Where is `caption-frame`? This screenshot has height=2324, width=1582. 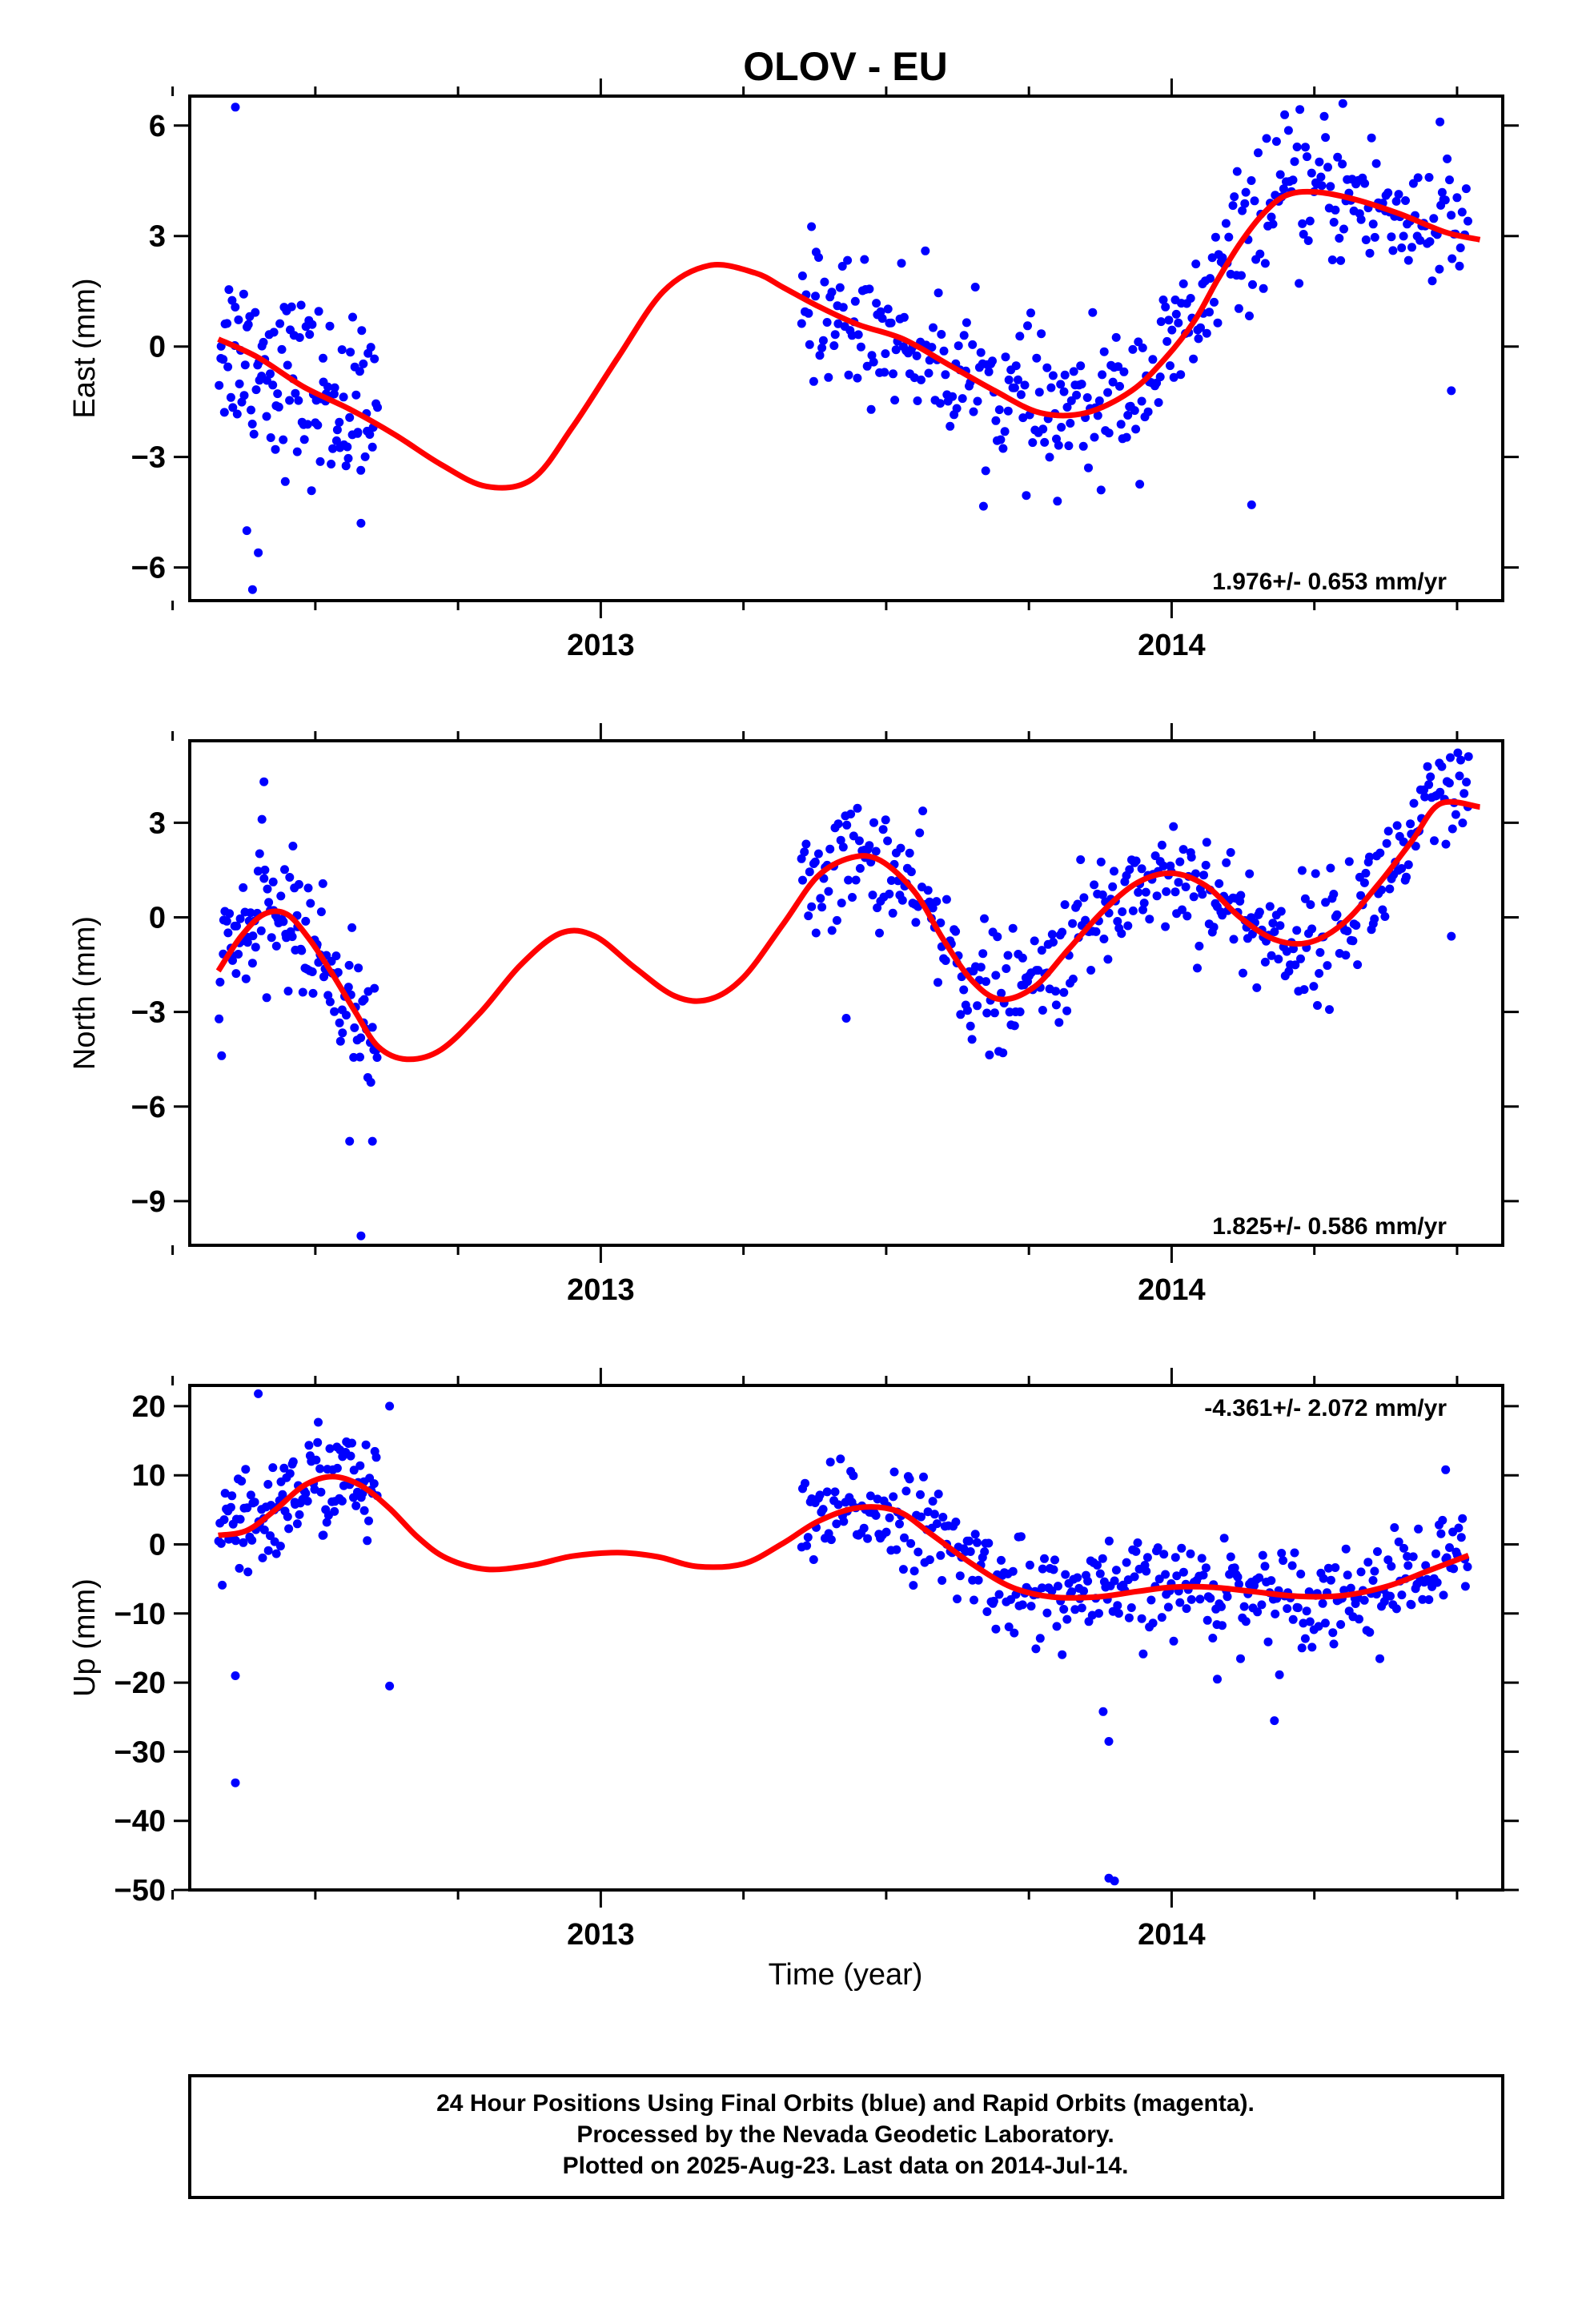
caption-frame is located at coordinates (846, 2136).